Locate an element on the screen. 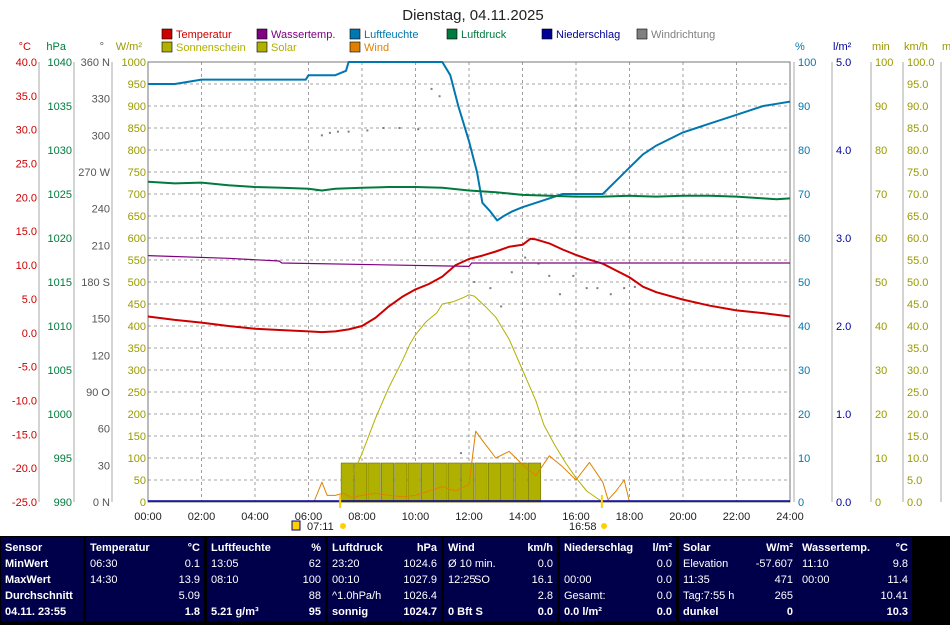 The image size is (950, 625). summary-row: 00:10 1027.9 is located at coordinates (384, 580).